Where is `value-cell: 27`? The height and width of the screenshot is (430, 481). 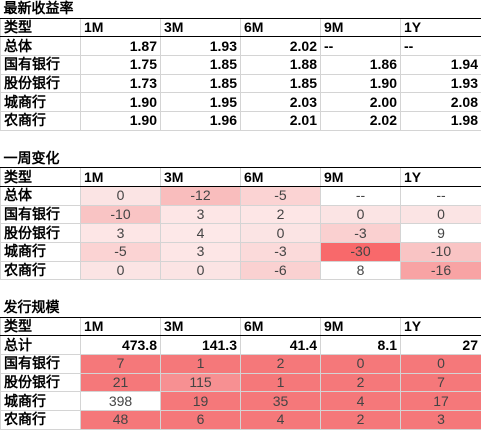 value-cell: 27 is located at coordinates (440, 345).